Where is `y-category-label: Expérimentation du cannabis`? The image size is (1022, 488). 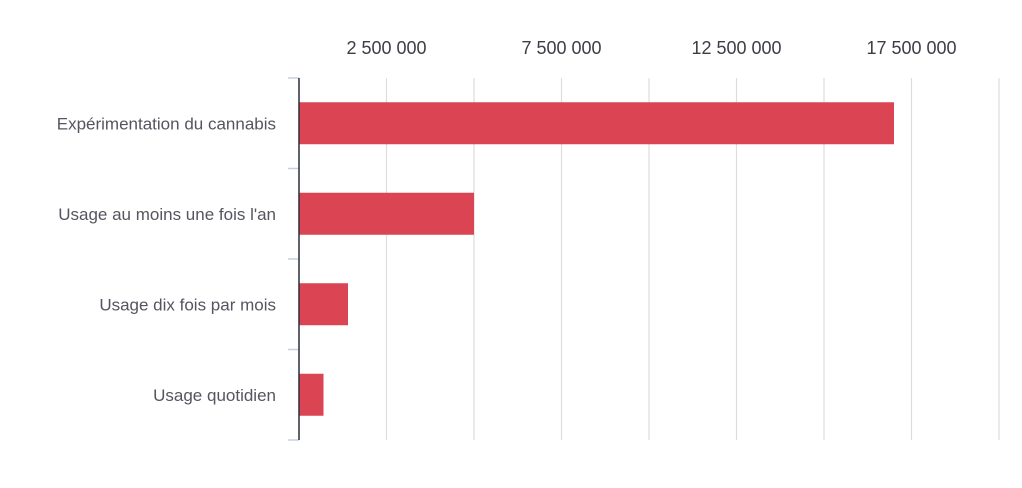 y-category-label: Expérimentation du cannabis is located at coordinates (166, 123).